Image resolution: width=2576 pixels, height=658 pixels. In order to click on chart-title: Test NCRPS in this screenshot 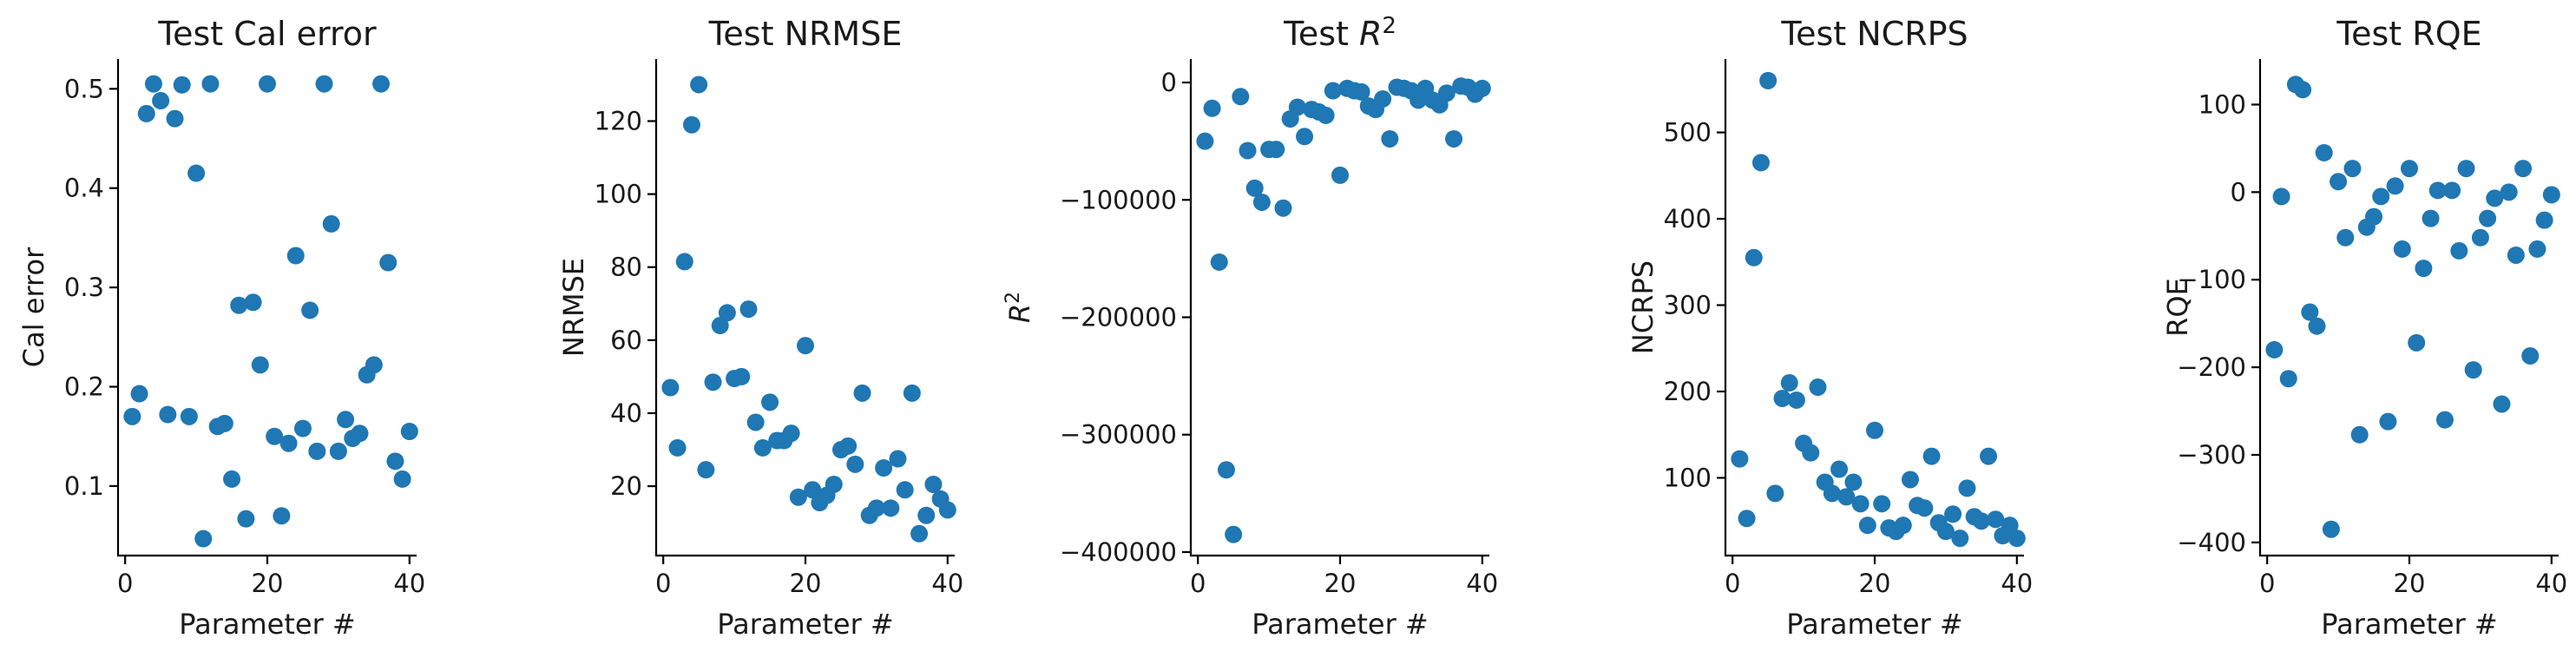, I will do `click(1874, 34)`.